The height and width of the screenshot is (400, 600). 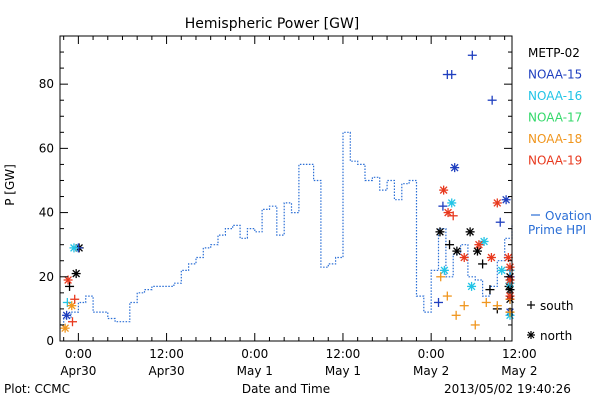 What do you see at coordinates (46, 84) in the screenshot?
I see `y-tick-label: 80` at bounding box center [46, 84].